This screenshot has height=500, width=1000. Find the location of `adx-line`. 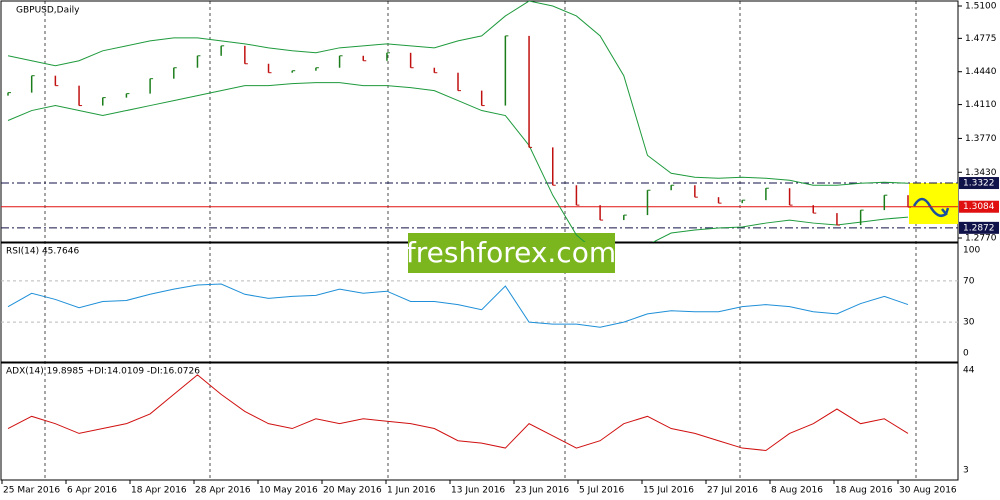

adx-line is located at coordinates (458, 413).